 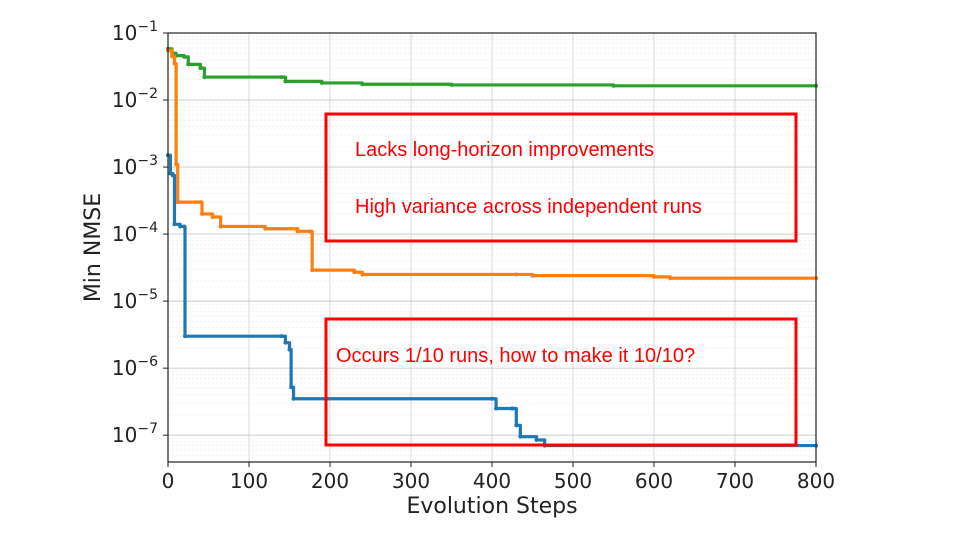 What do you see at coordinates (135, 166) in the screenshot?
I see `y-tick-label: 10⁻³` at bounding box center [135, 166].